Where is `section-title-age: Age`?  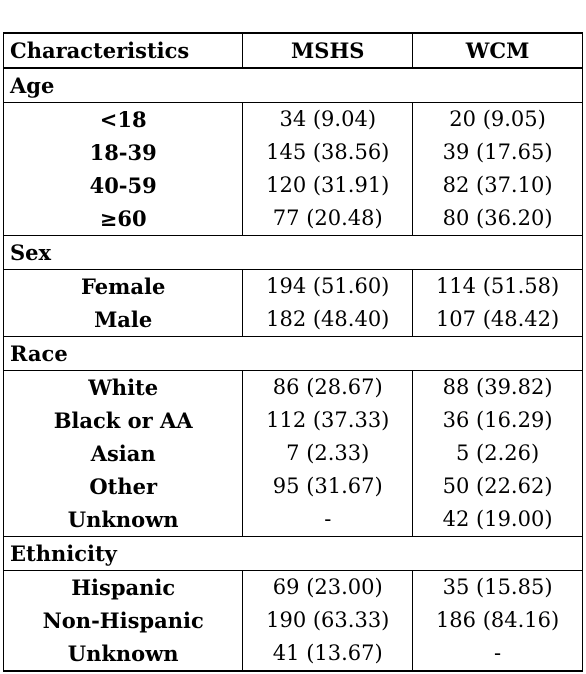
section-title-age: Age is located at coordinates (293, 85).